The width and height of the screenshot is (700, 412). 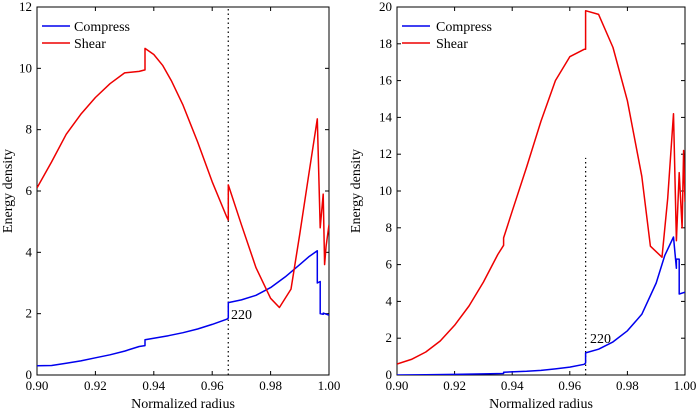 I want to click on y-tick-label: 18, so click(x=385, y=43).